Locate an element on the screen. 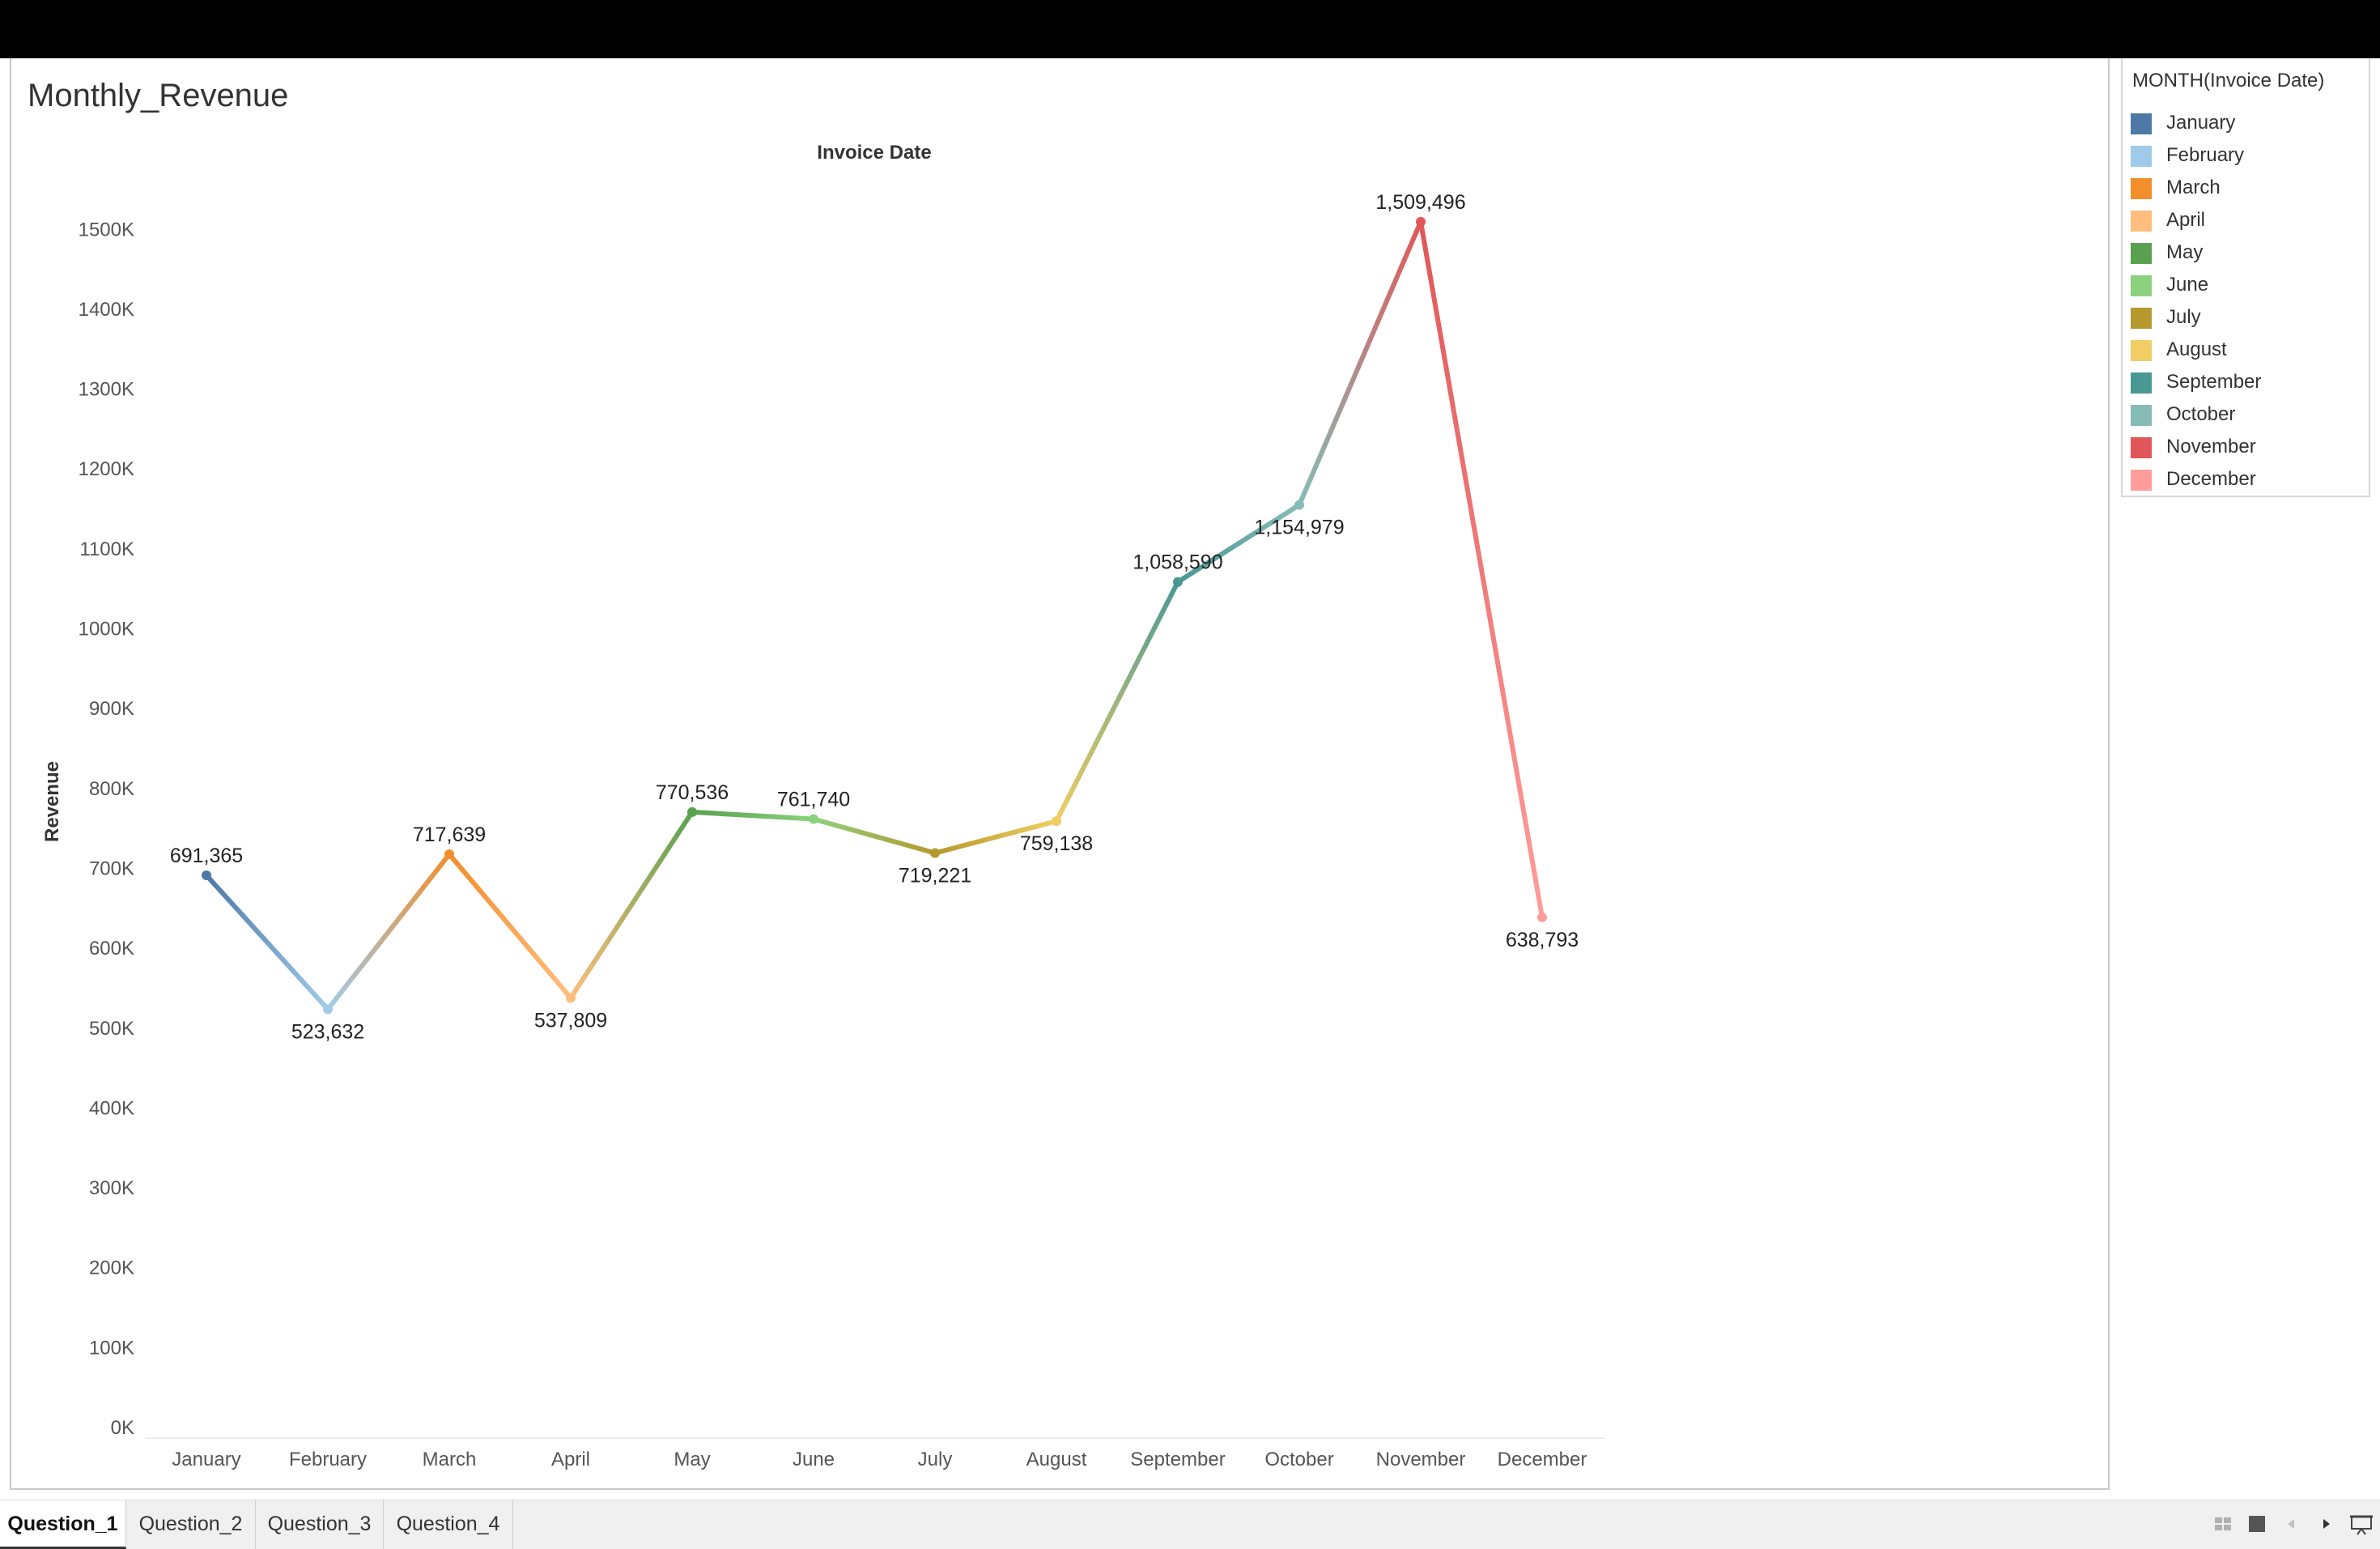  chart-title: Invoice Date is located at coordinates (874, 153).